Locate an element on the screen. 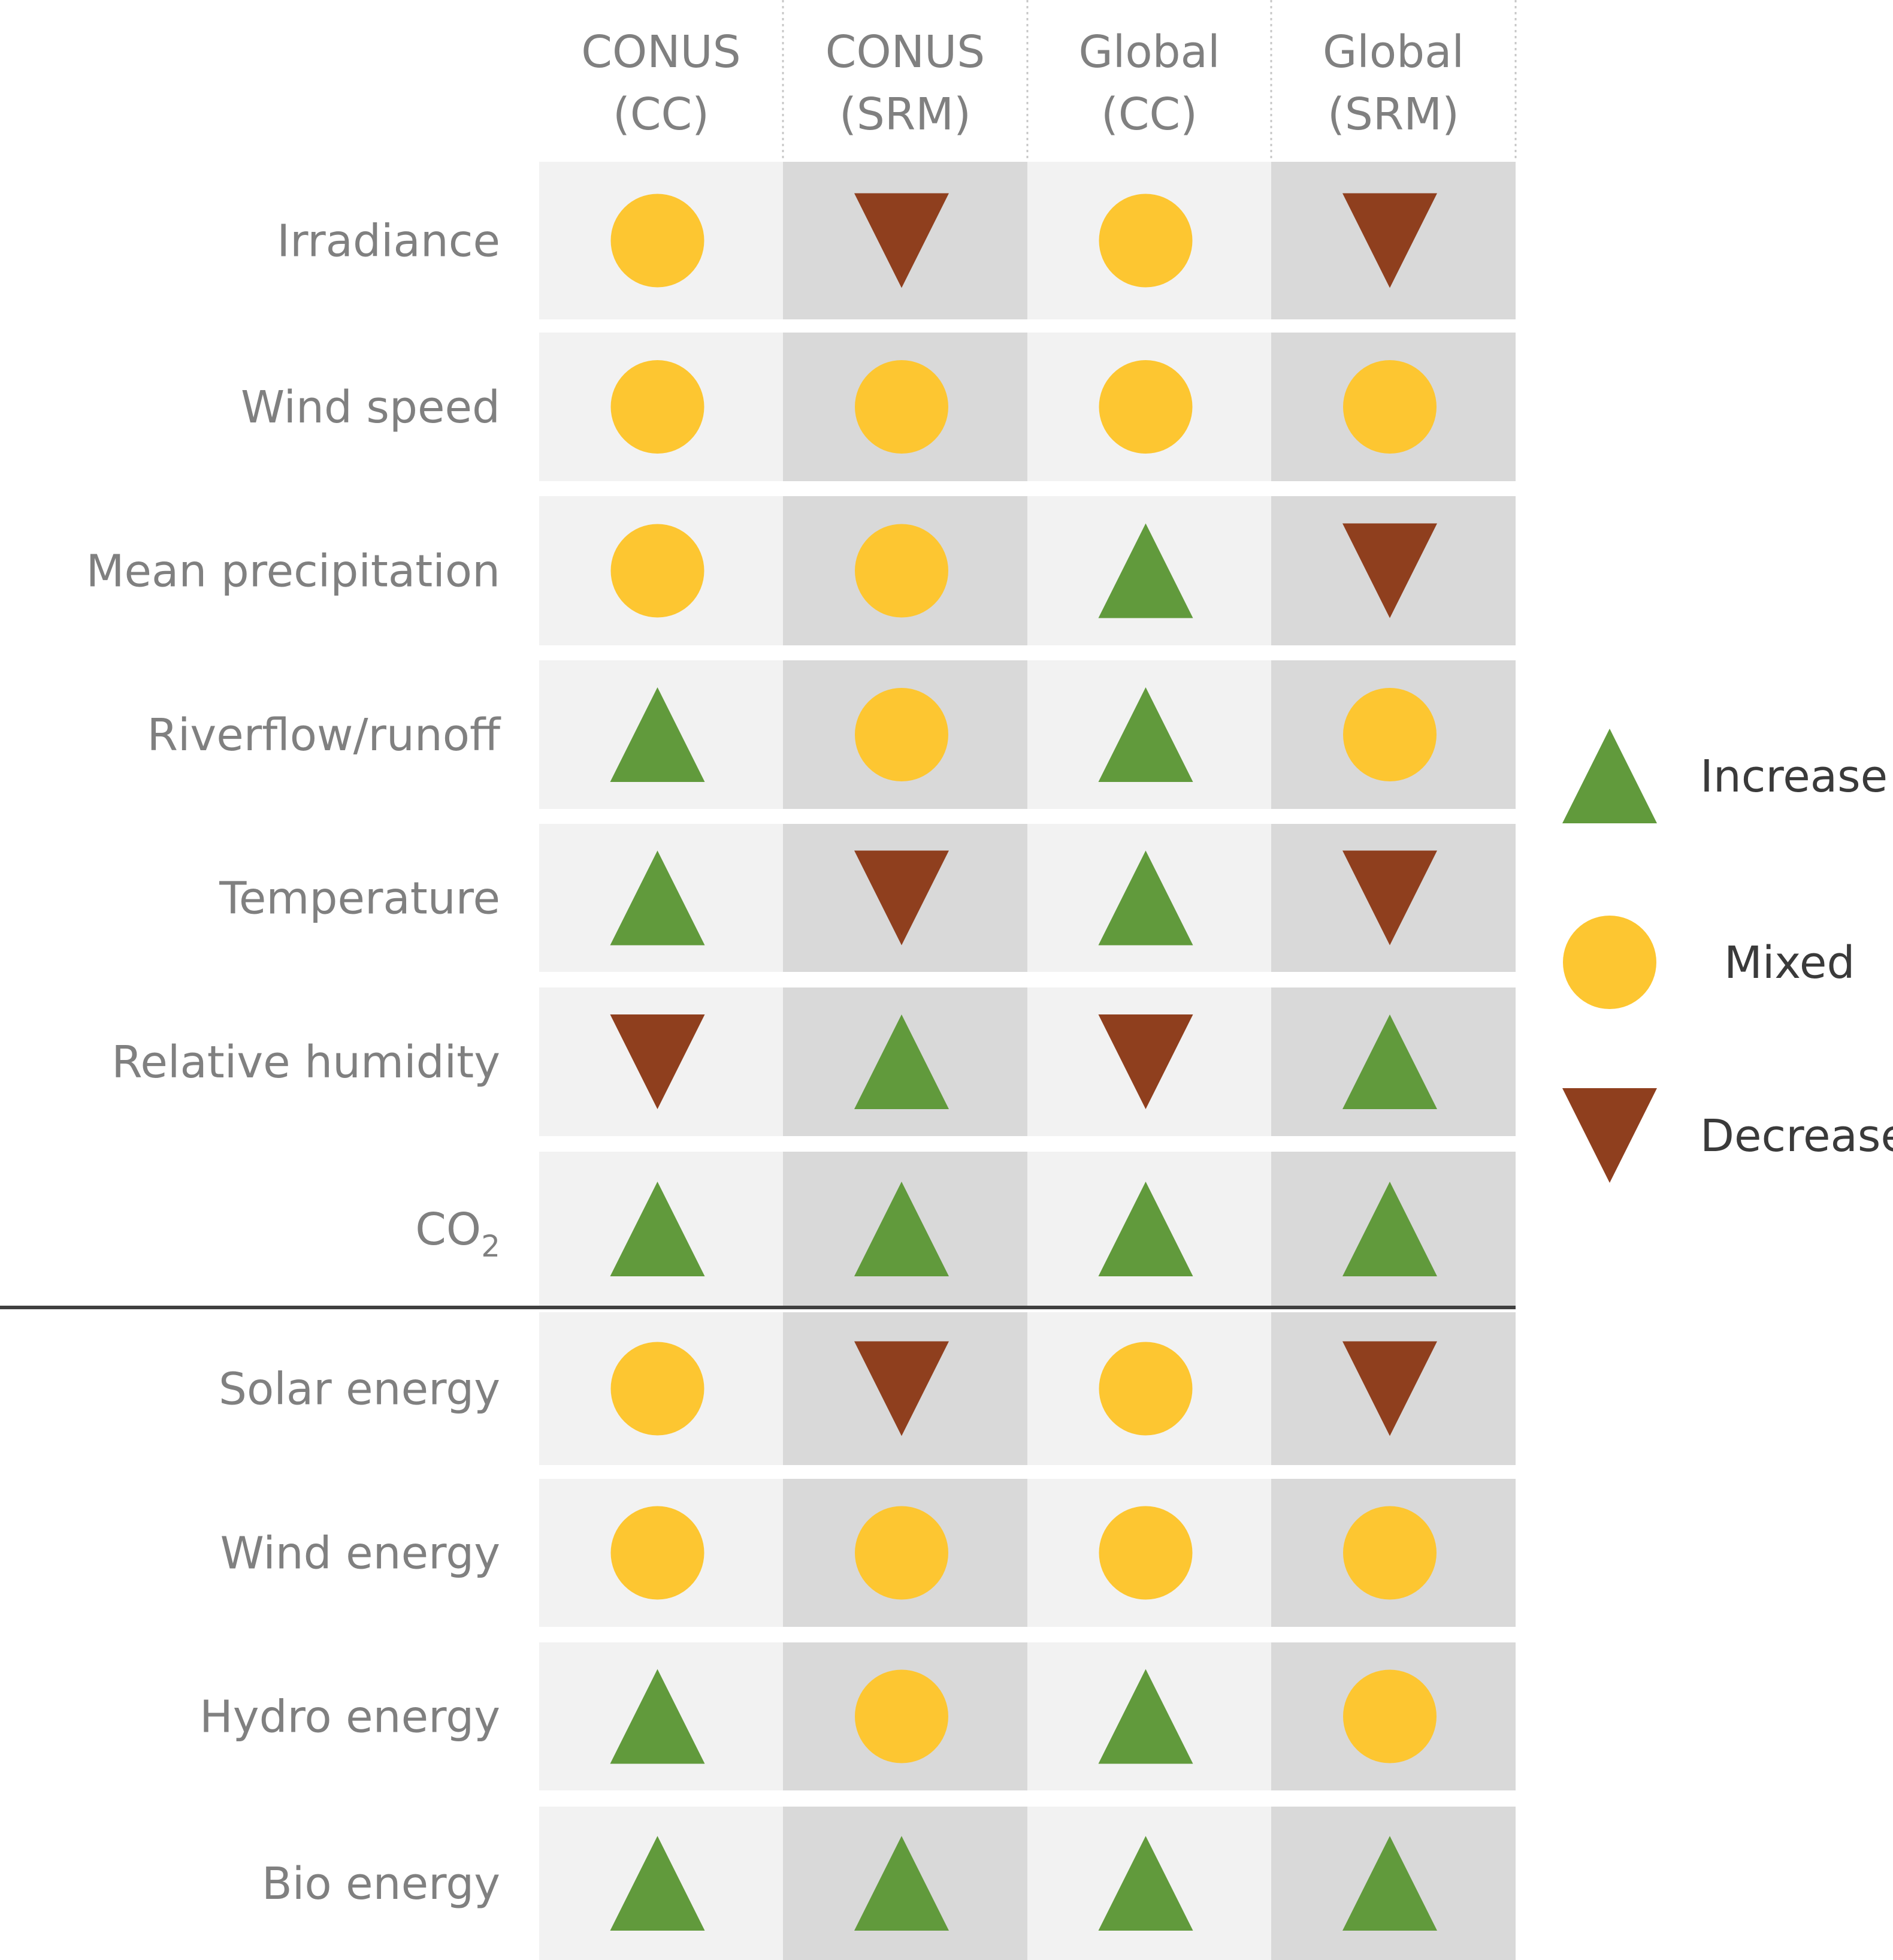  matrix-row: Irradiance is located at coordinates (896, 240).